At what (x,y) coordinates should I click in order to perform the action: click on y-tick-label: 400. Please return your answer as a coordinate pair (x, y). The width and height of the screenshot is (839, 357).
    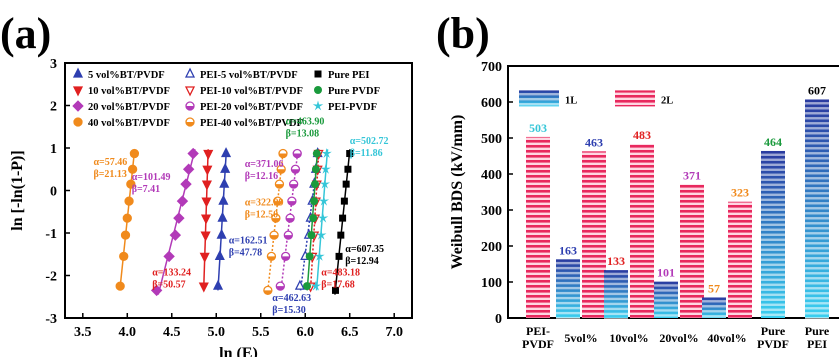
    Looking at the image, I should click on (491, 175).